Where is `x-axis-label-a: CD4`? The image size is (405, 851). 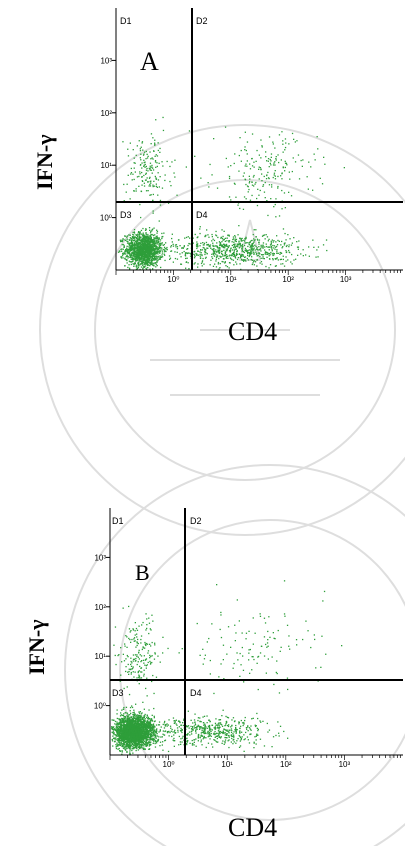
x-axis-label-a: CD4 is located at coordinates (252, 331).